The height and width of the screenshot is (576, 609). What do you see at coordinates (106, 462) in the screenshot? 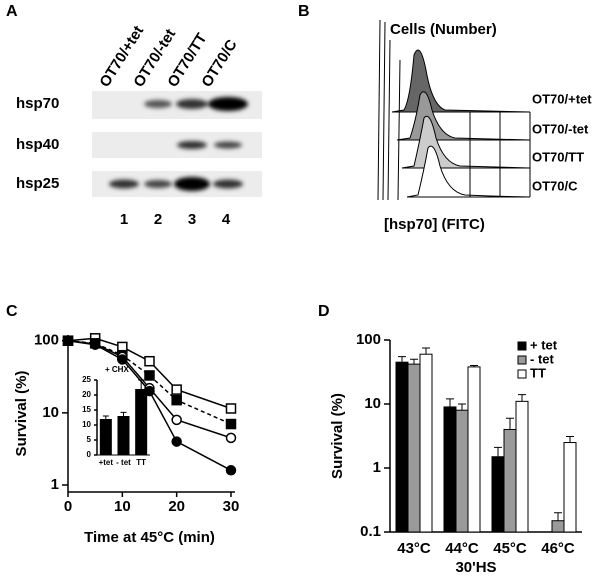
I see `x-tick-label: +tet` at bounding box center [106, 462].